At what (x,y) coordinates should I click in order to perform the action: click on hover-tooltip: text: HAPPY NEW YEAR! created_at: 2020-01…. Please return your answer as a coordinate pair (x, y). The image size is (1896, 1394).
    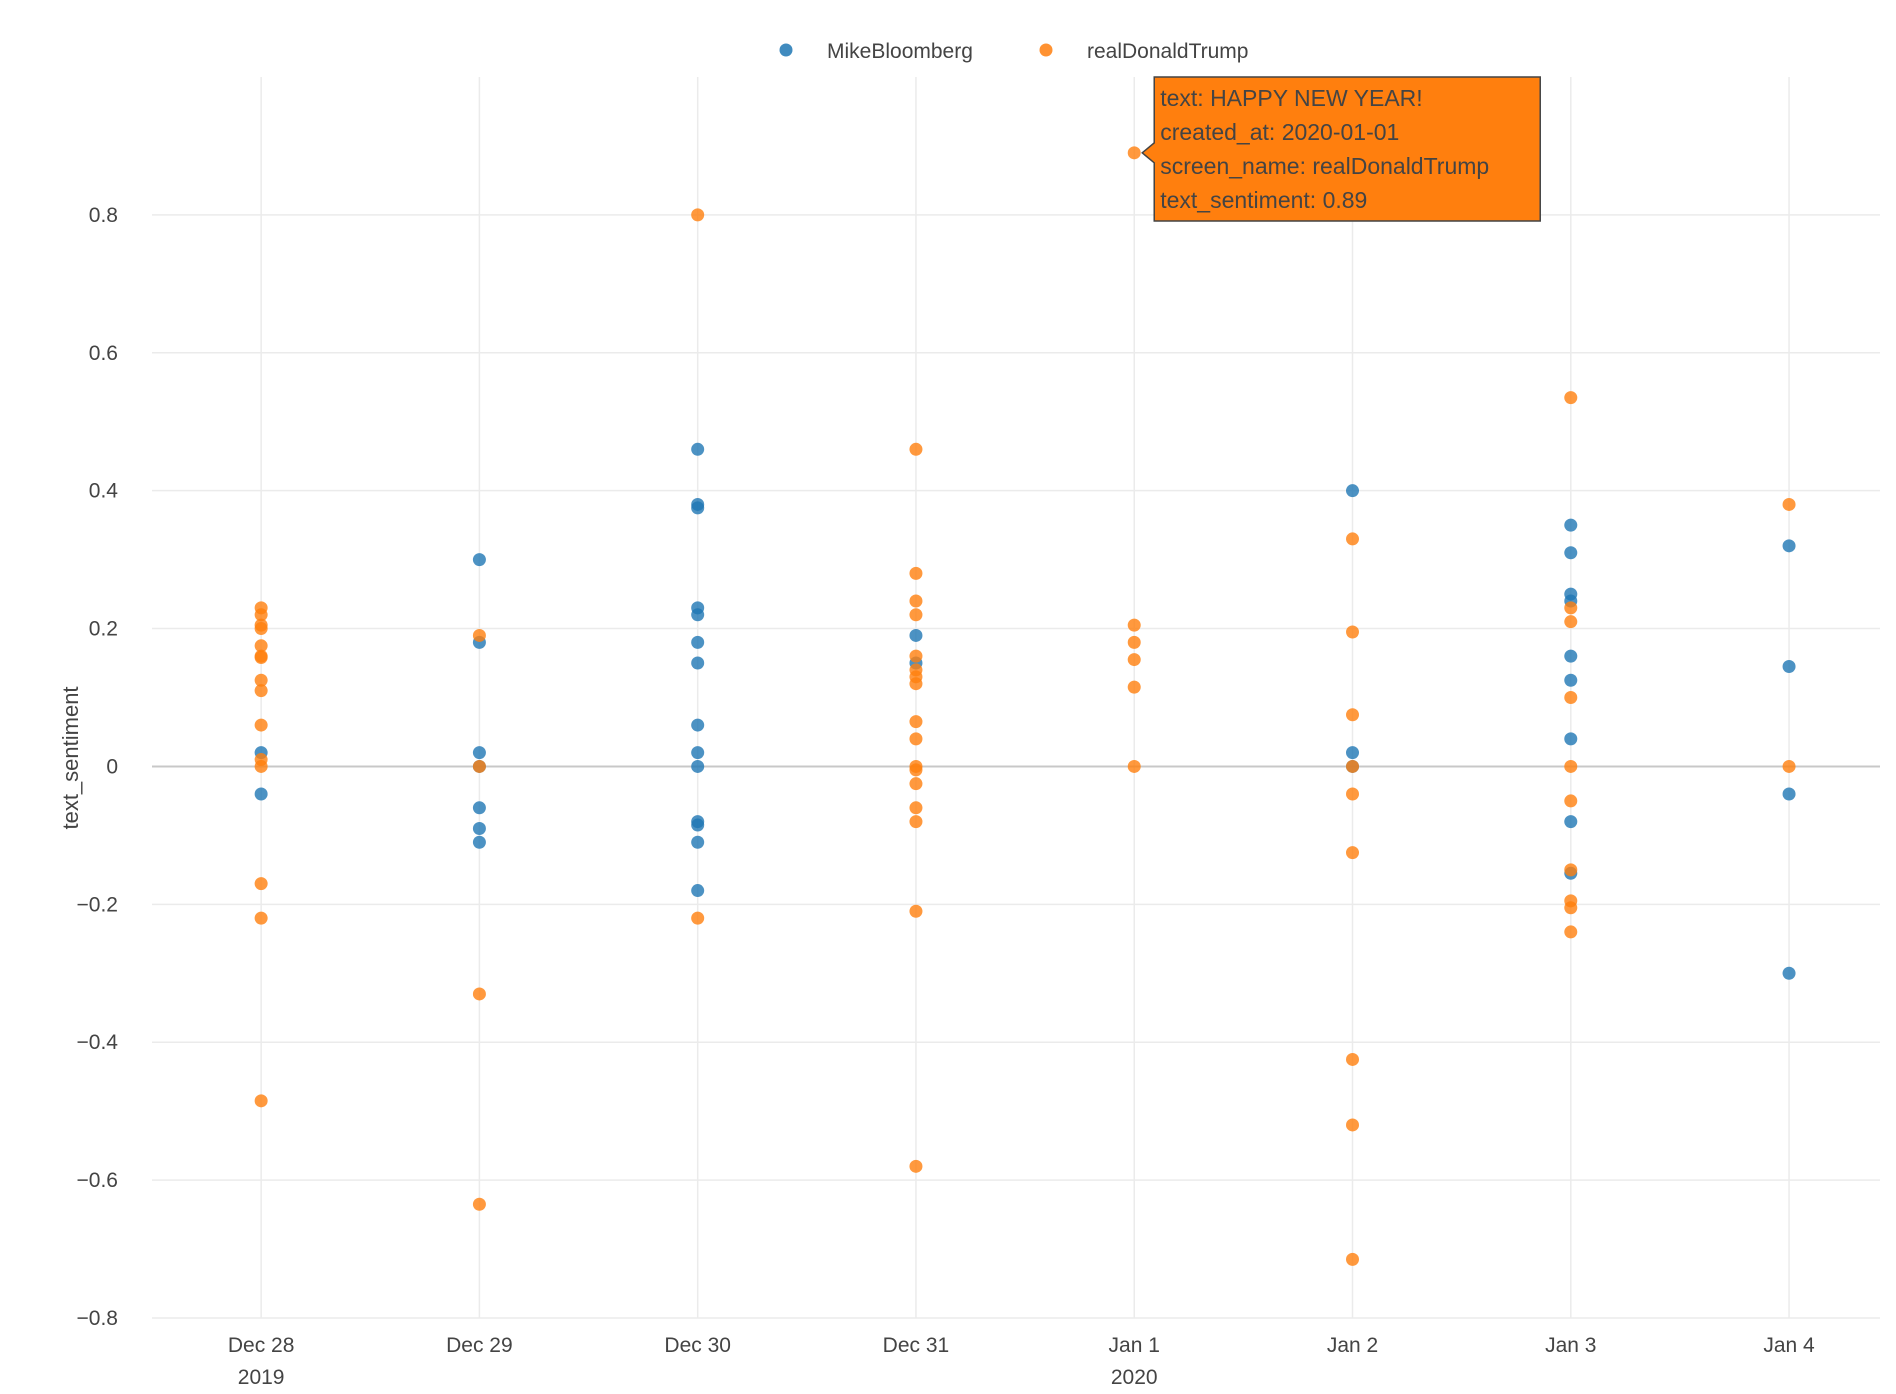
    Looking at the image, I should click on (1341, 149).